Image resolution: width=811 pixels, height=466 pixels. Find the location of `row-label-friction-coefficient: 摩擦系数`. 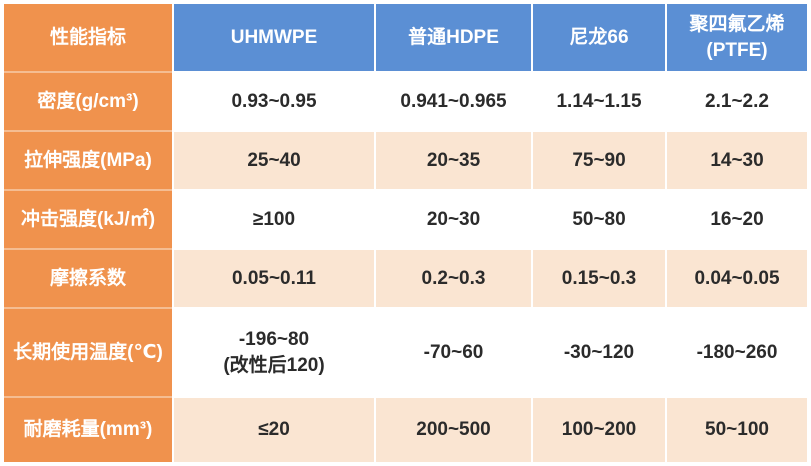

row-label-friction-coefficient: 摩擦系数 is located at coordinates (88, 278).